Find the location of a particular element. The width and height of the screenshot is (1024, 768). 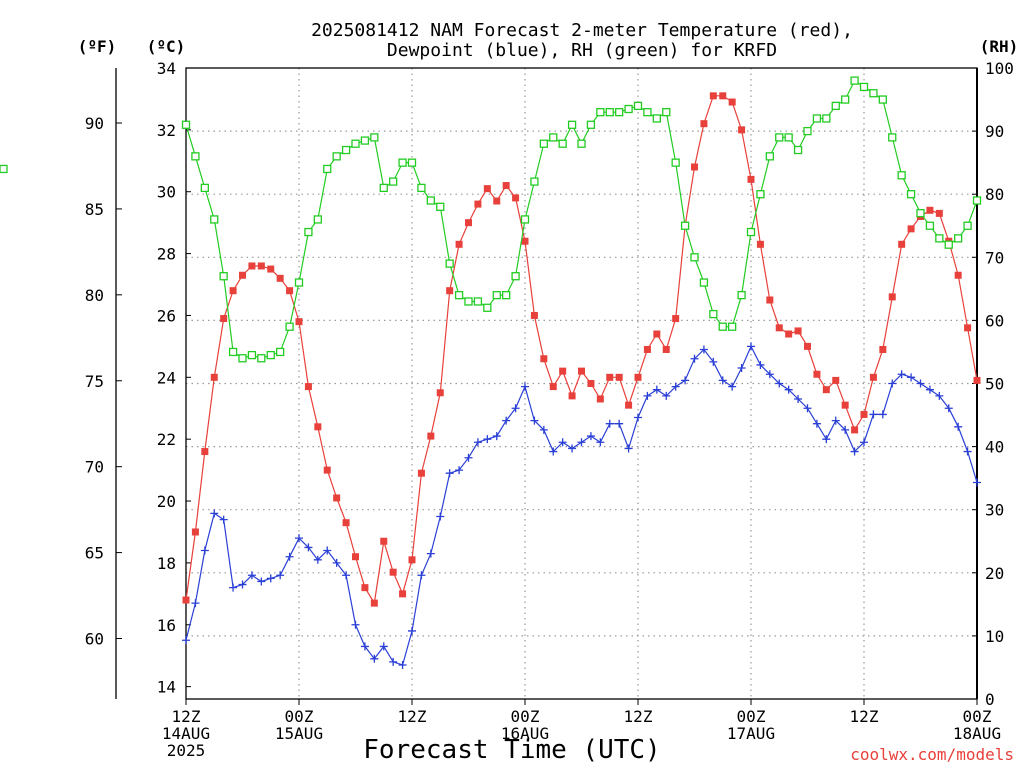

rh-tick-label: 50 is located at coordinates (994, 384).